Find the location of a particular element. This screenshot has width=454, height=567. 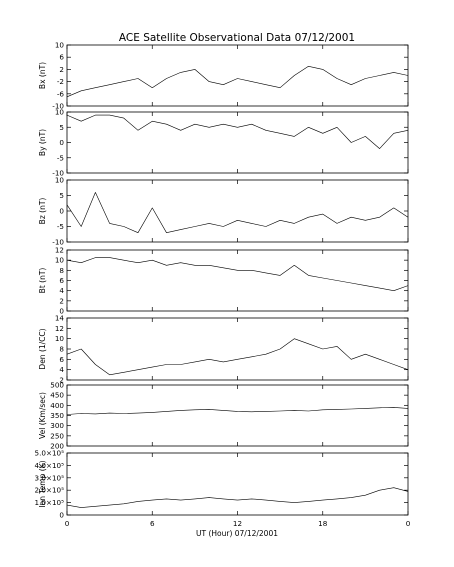

y-tick-label: 14 is located at coordinates (60, 318).